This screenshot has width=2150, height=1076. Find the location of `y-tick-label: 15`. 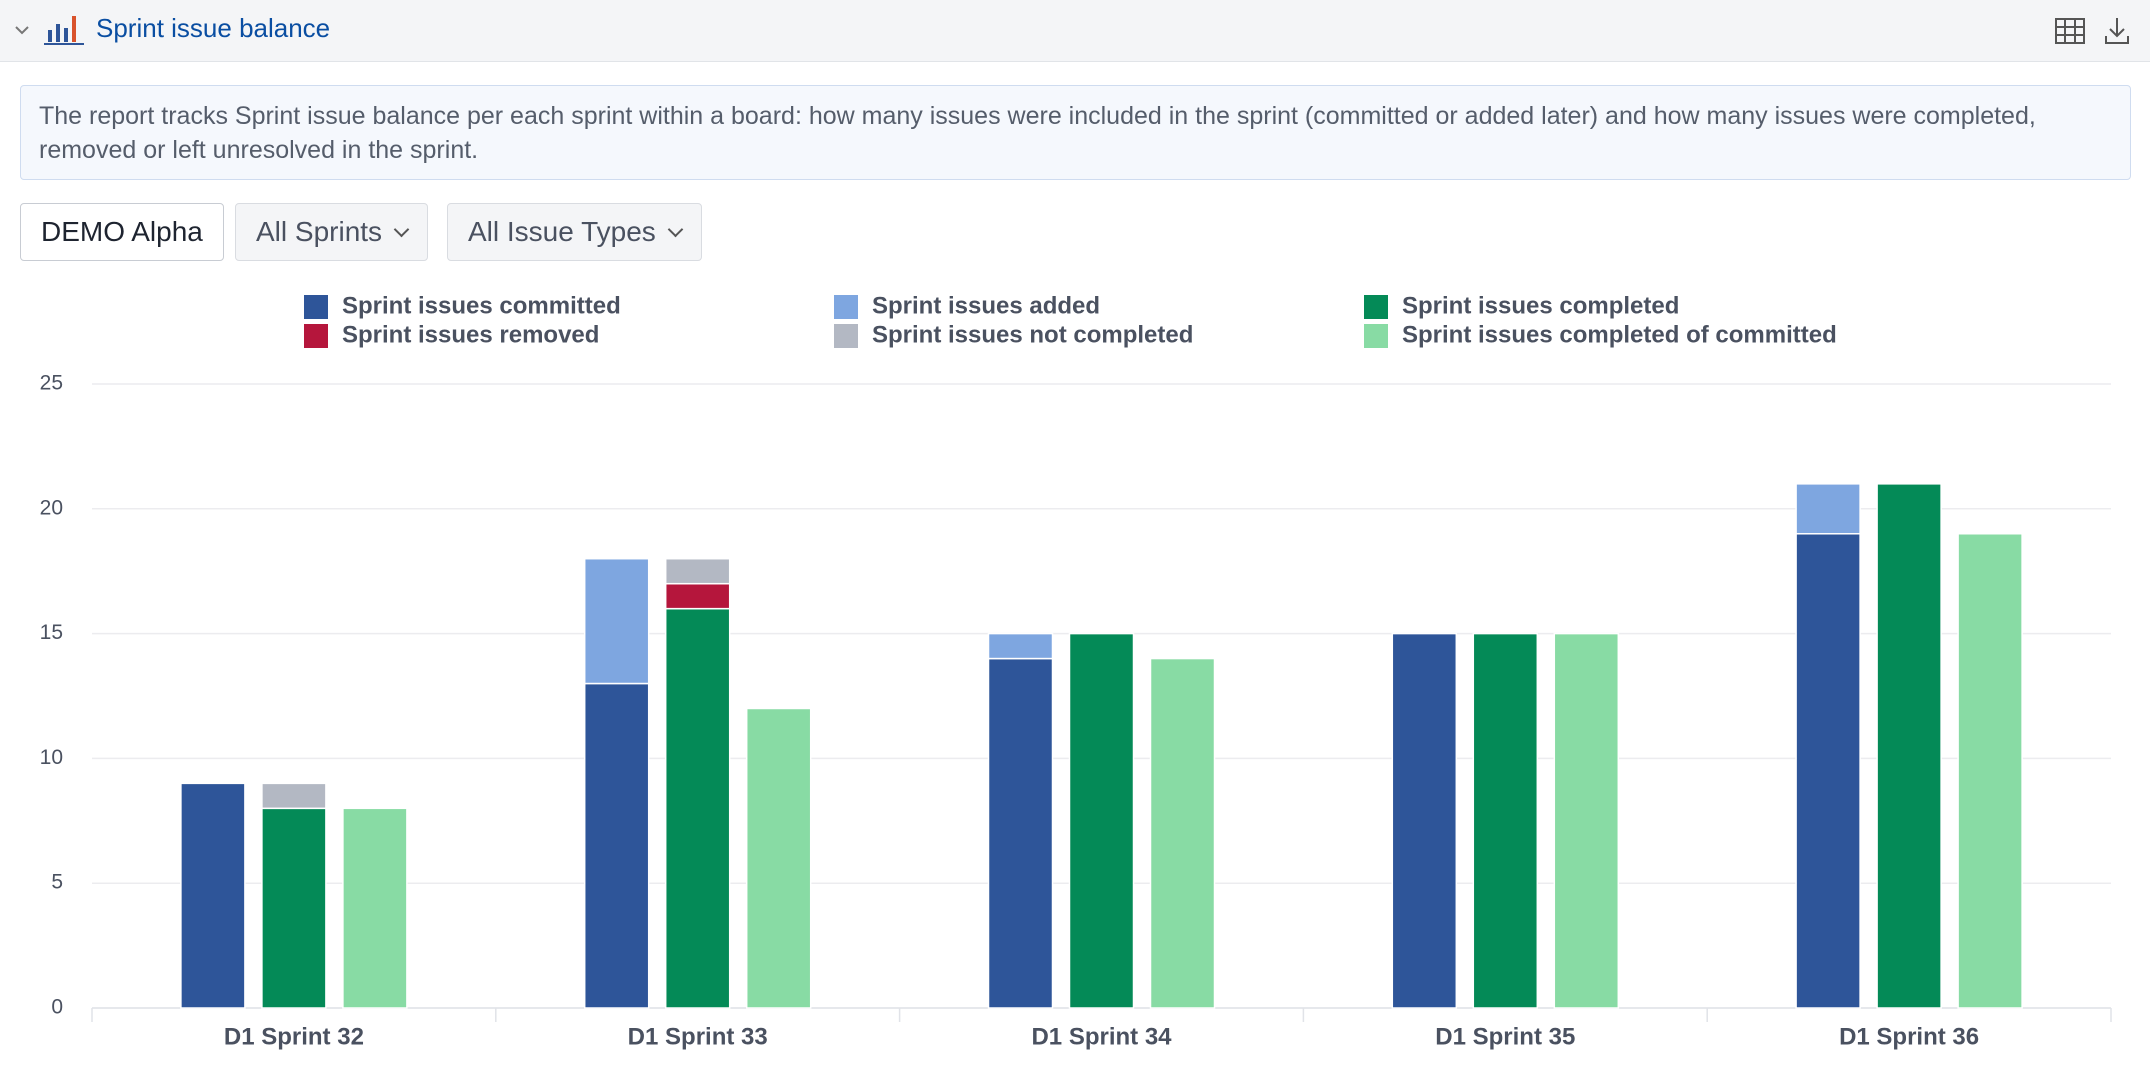

y-tick-label: 15 is located at coordinates (51, 632).